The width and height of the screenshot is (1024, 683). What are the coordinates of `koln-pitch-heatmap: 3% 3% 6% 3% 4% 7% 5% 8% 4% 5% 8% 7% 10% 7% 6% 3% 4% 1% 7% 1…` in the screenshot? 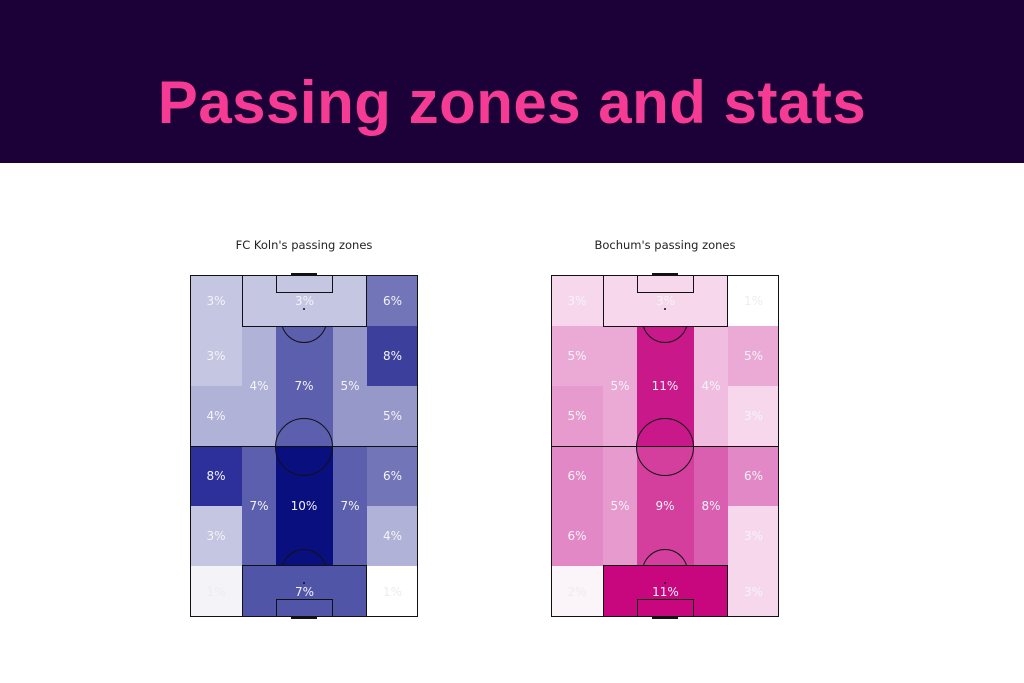 It's located at (304, 446).